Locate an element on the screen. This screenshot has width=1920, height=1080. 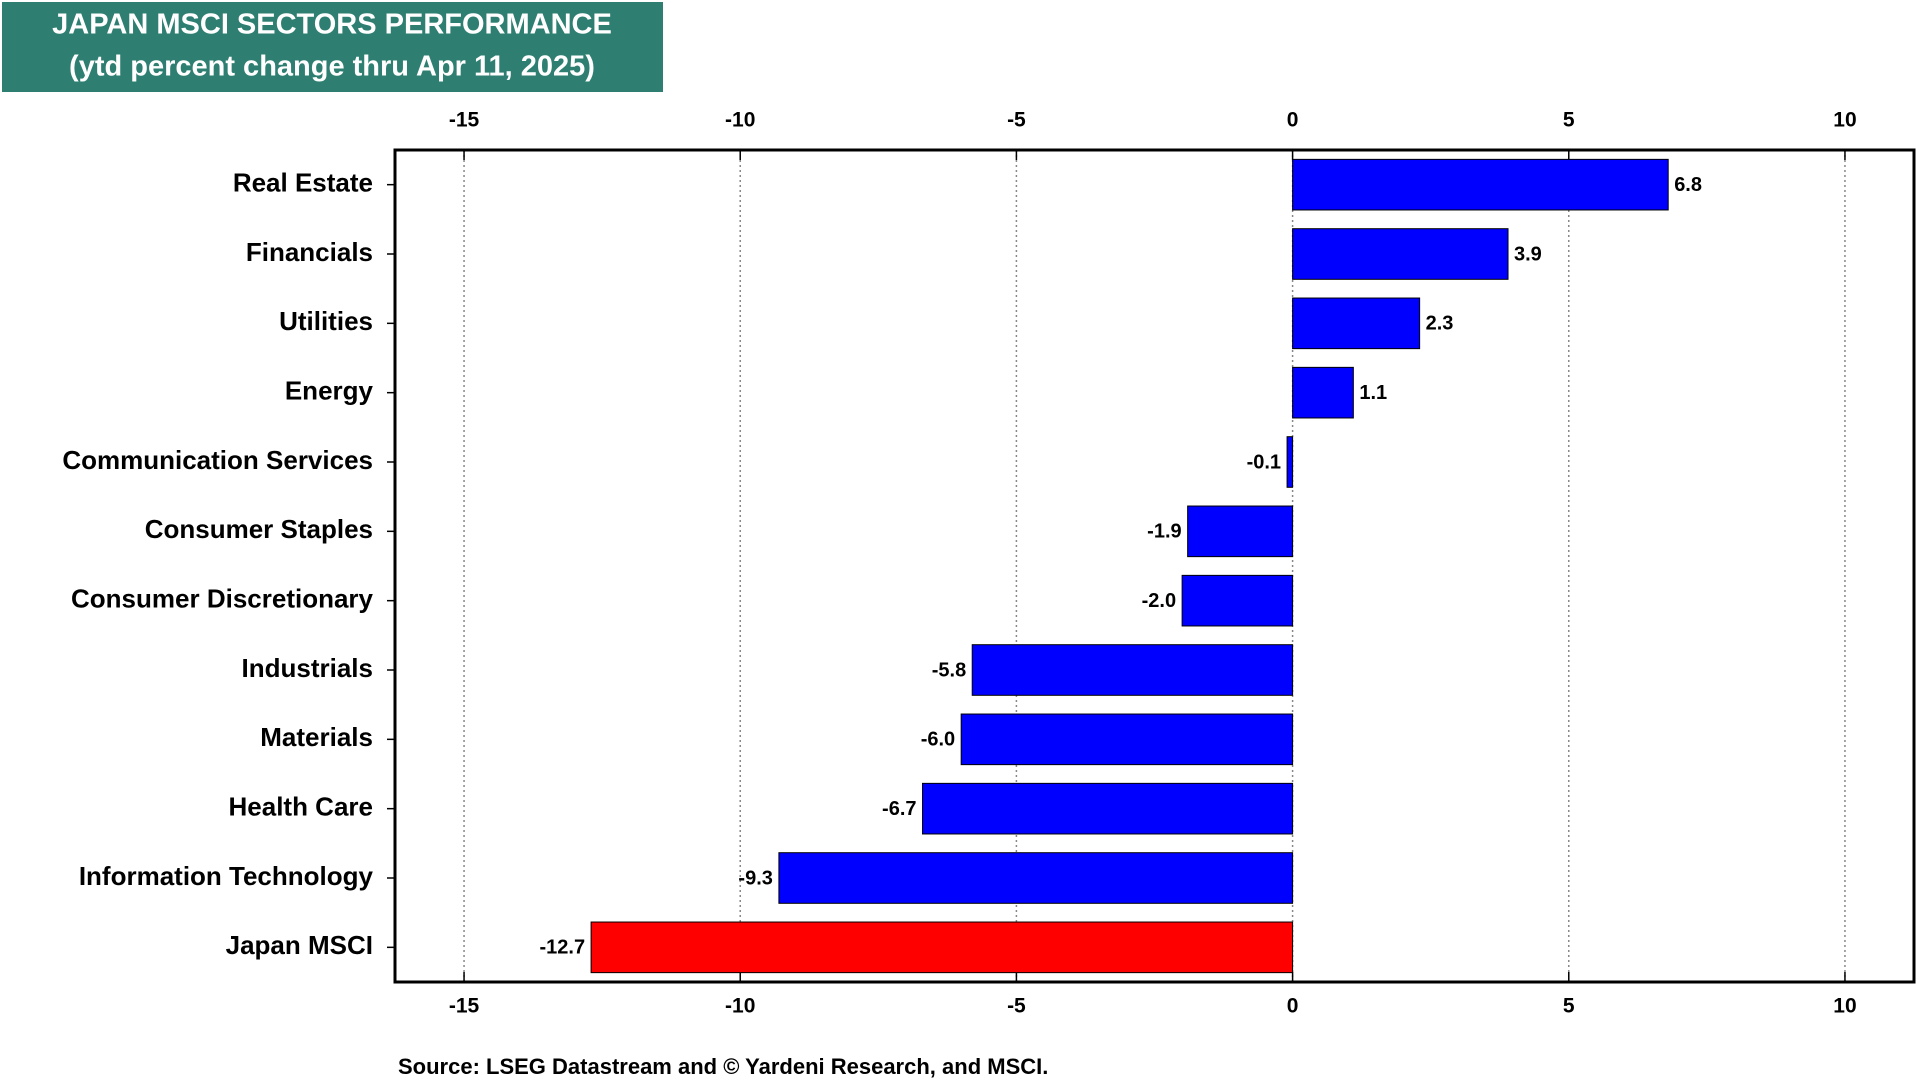
y-tick-label: Financials is located at coordinates (309, 252).